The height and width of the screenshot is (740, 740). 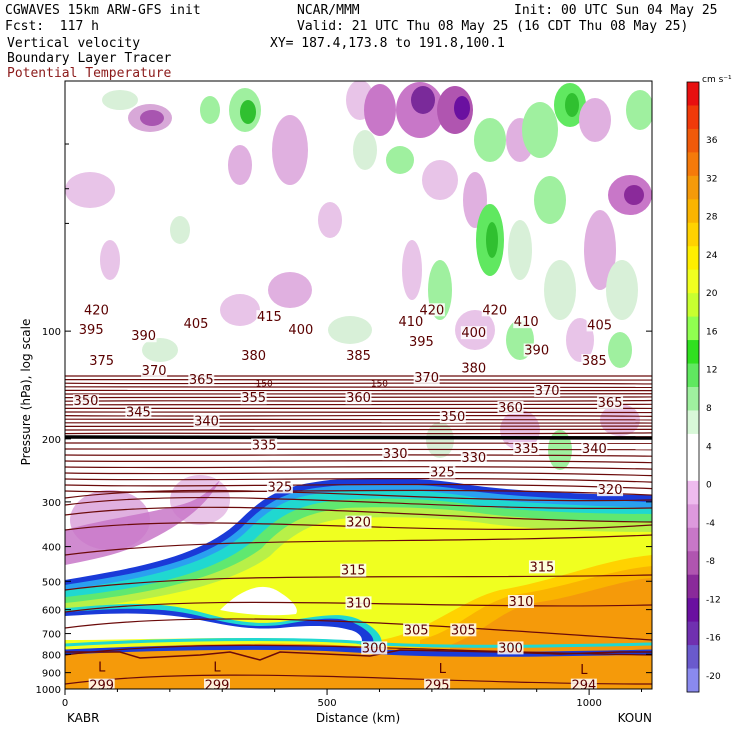 I want to click on surface-contour, so click(x=358, y=655).